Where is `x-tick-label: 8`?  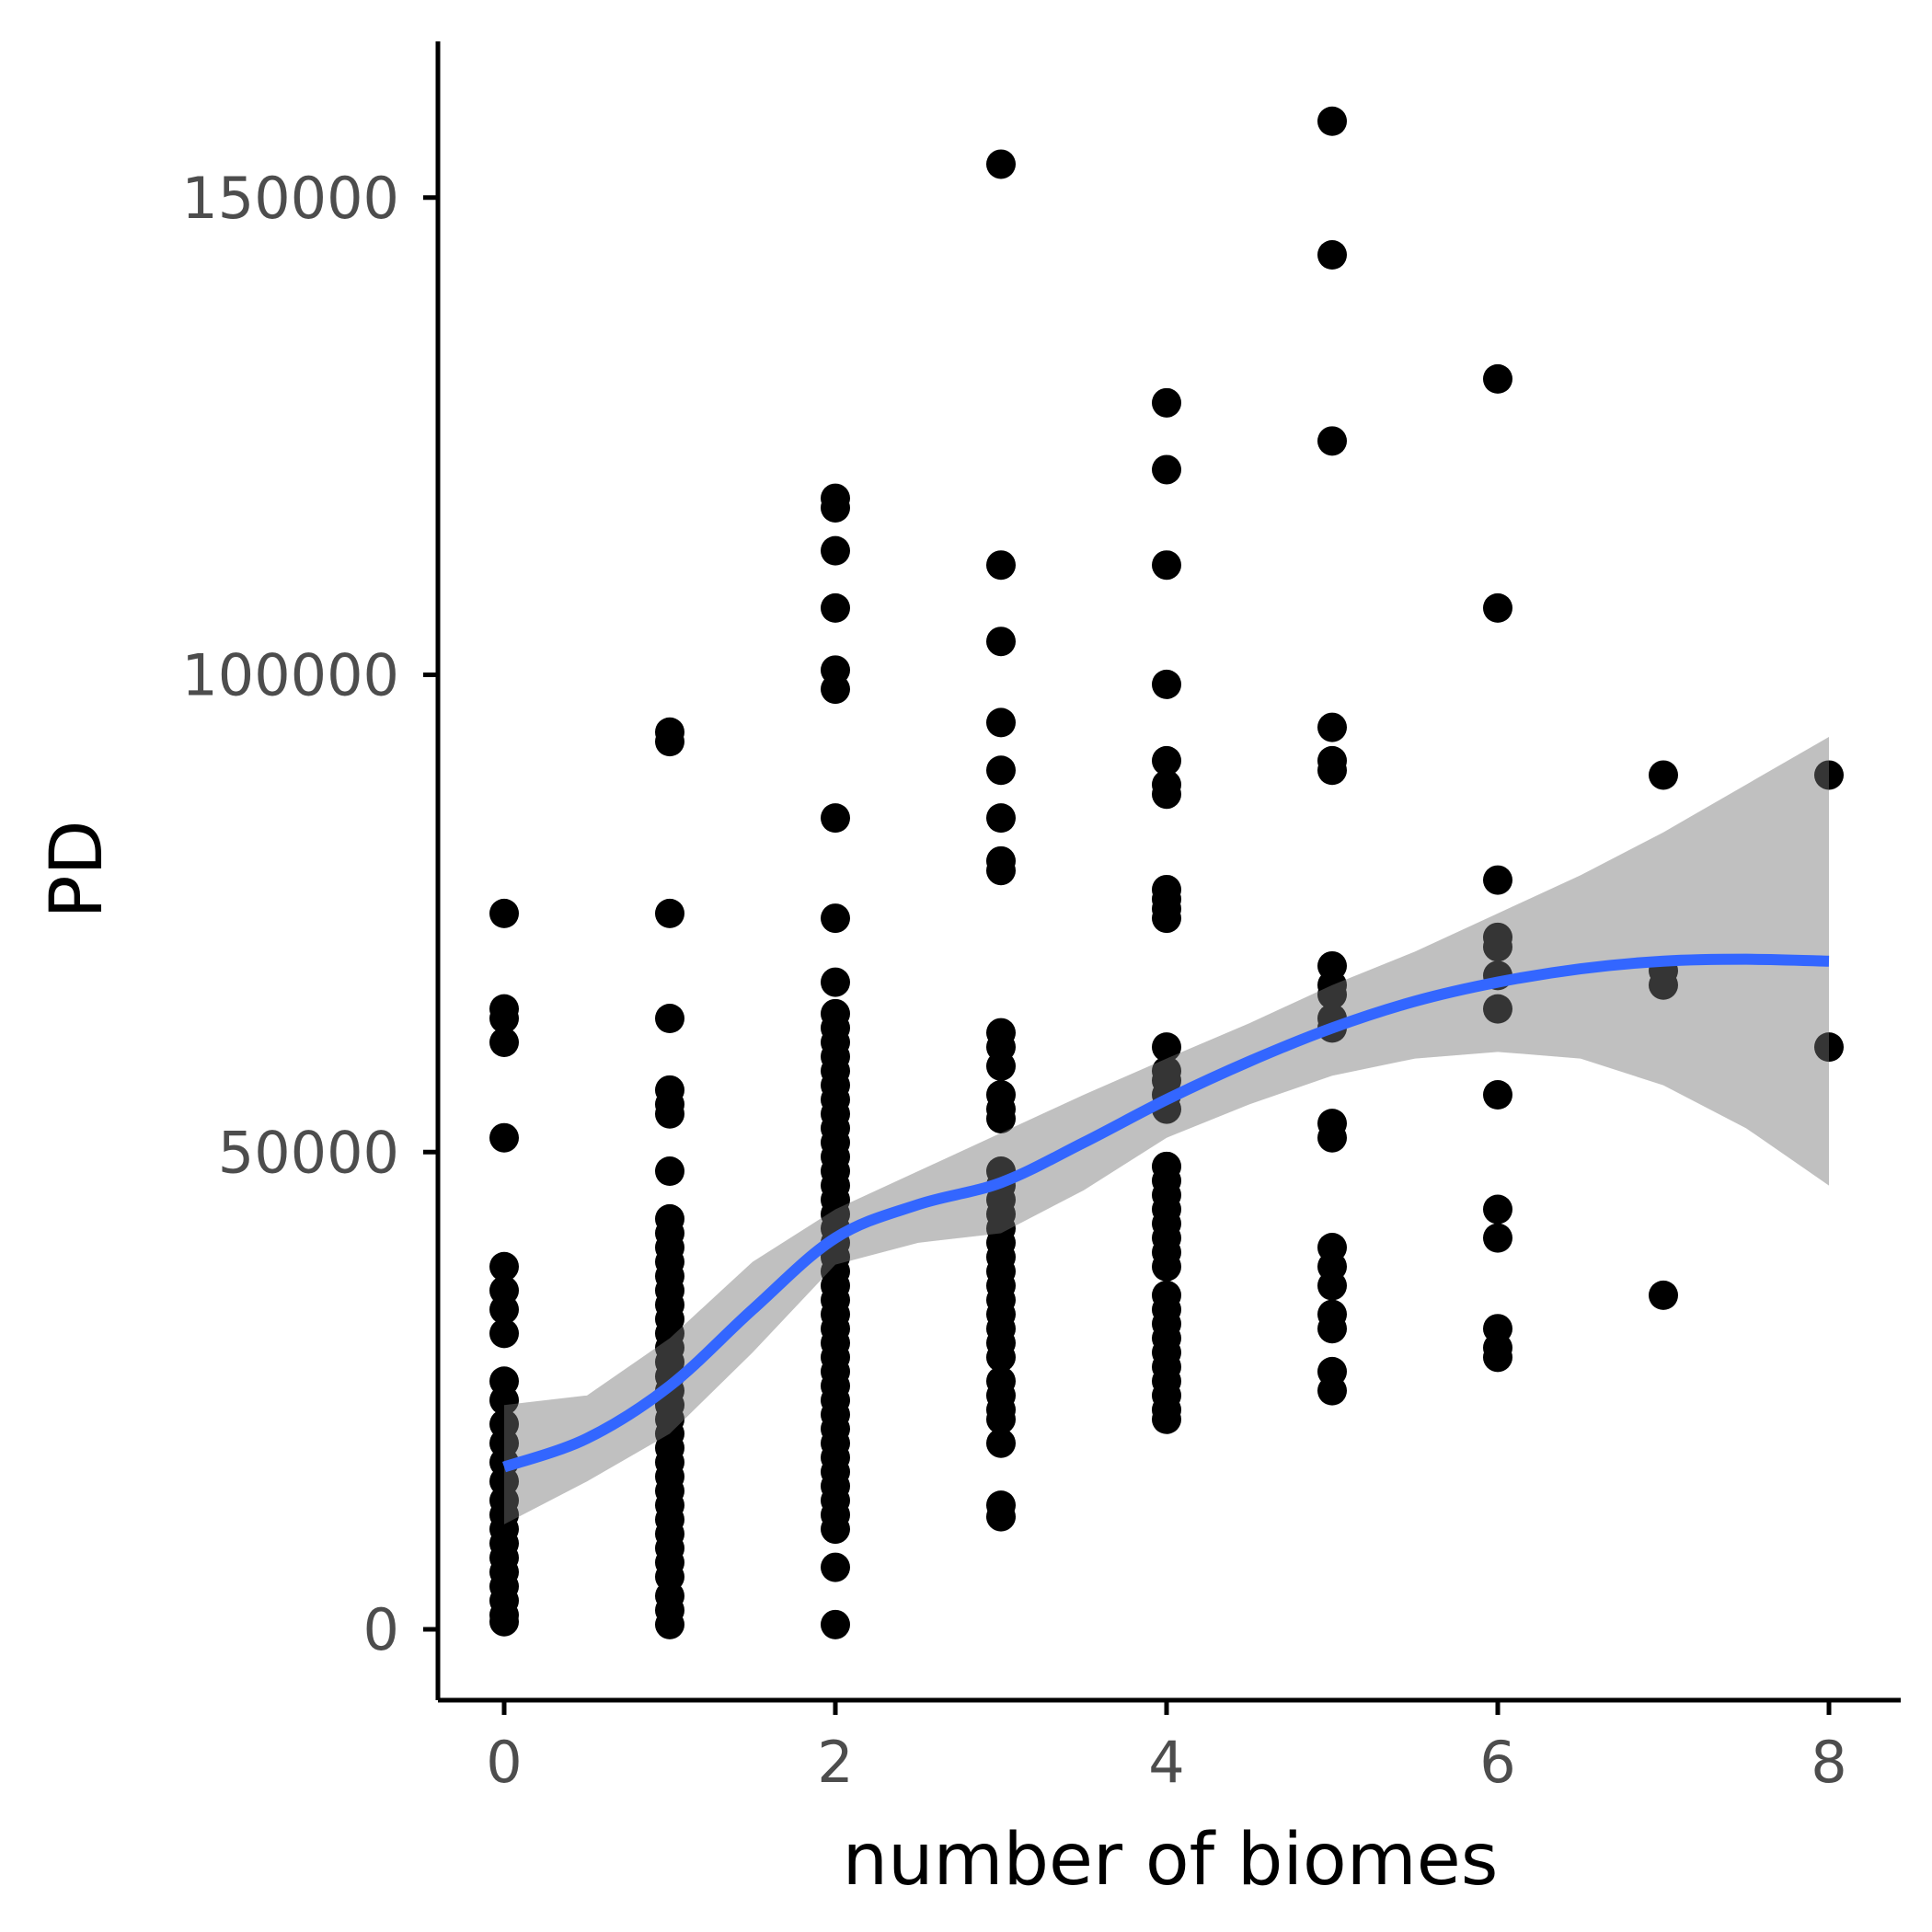 x-tick-label: 8 is located at coordinates (1828, 1762).